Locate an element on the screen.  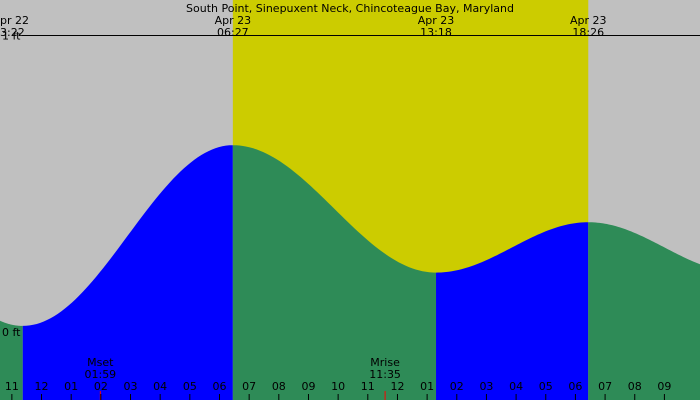
moon-event-time: 01:59 is located at coordinates (100, 374).